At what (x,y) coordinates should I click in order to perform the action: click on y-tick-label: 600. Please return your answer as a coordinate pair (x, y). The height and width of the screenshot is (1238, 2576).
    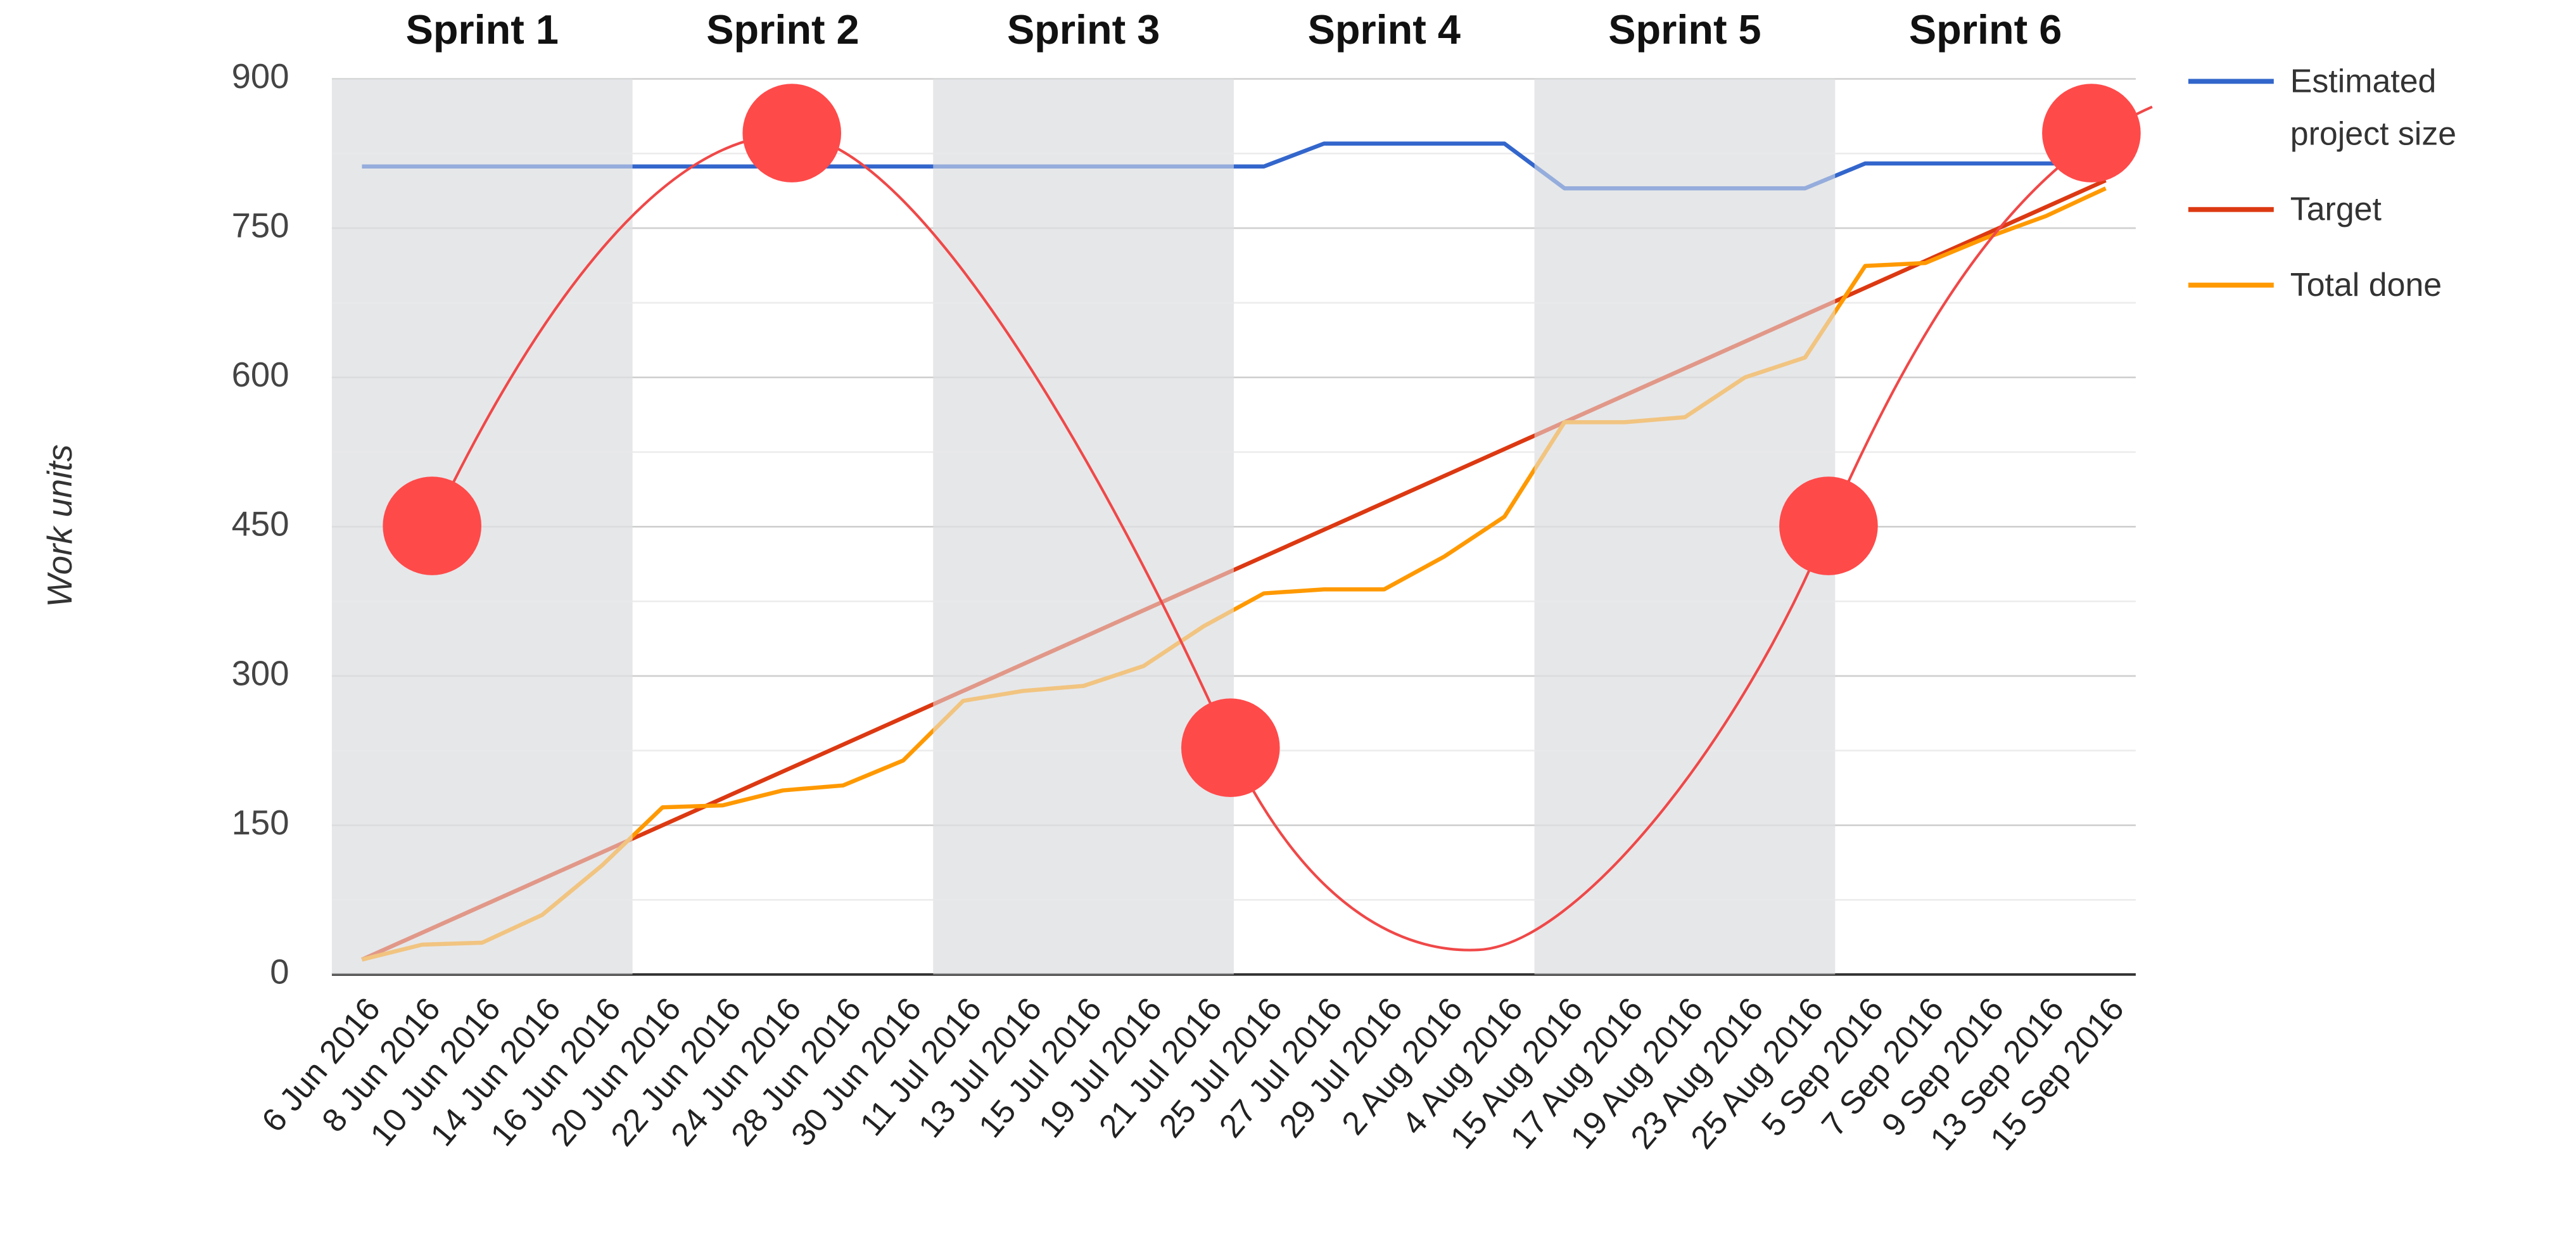
    Looking at the image, I should click on (260, 374).